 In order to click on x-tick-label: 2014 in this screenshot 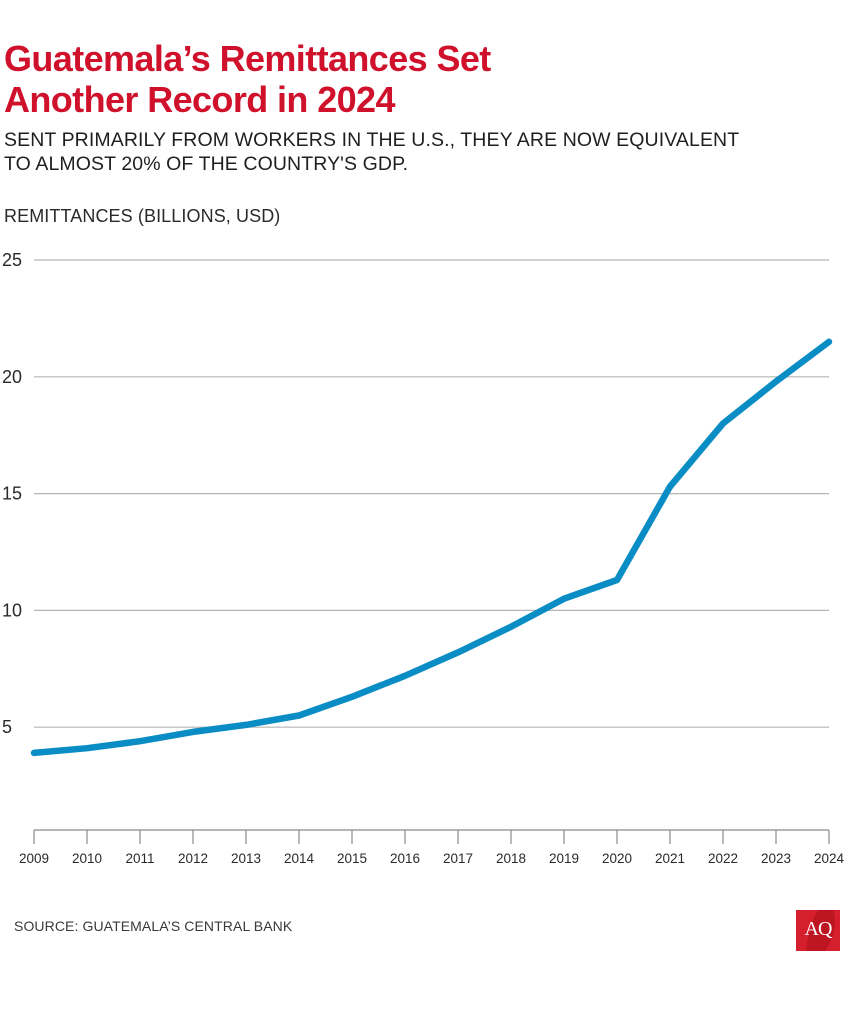, I will do `click(299, 858)`.